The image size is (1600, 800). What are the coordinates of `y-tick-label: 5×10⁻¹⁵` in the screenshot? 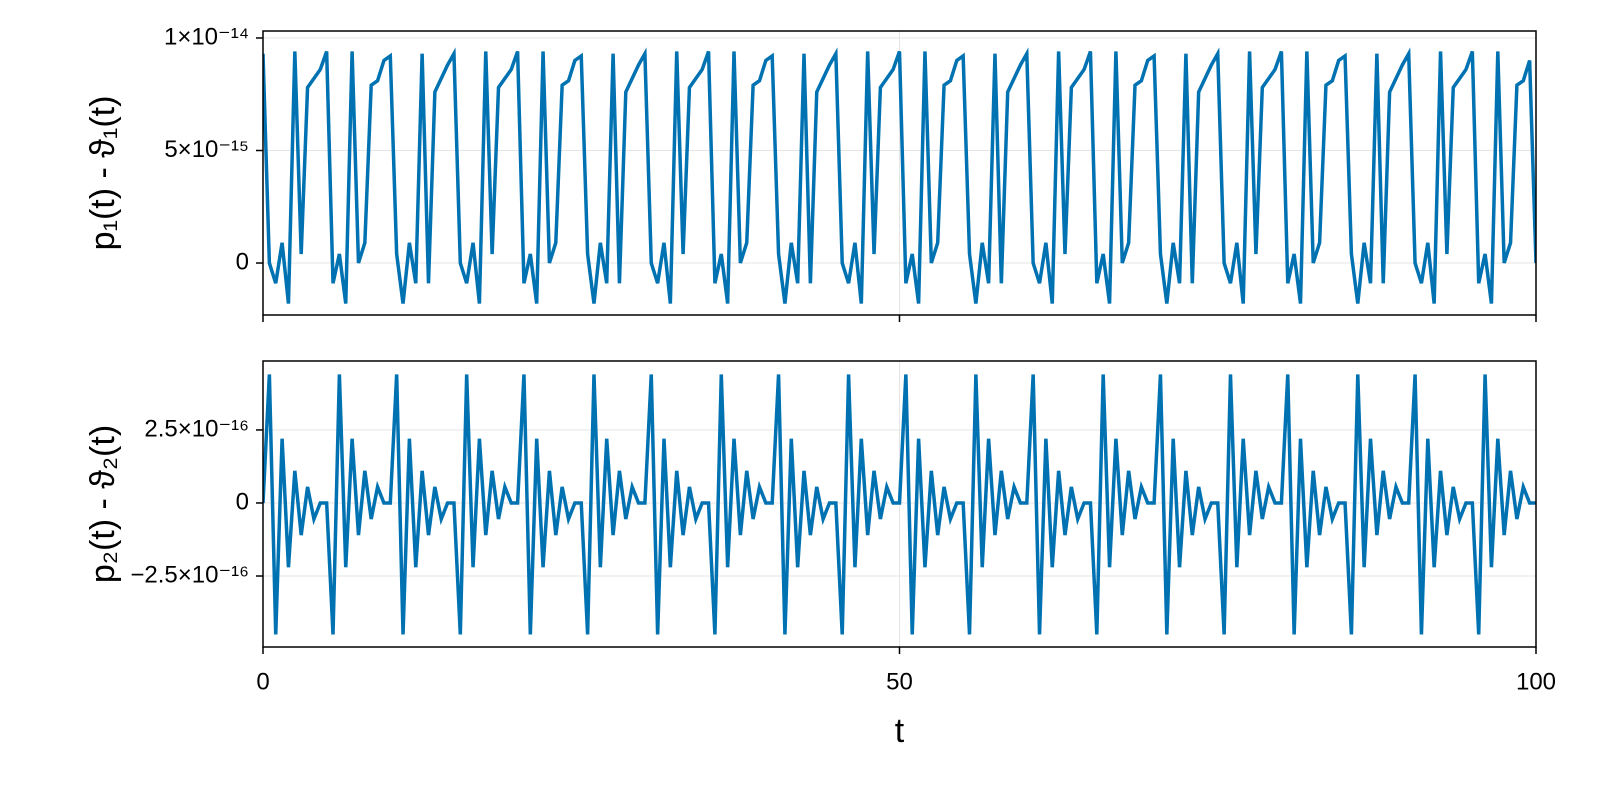 It's located at (206, 149).